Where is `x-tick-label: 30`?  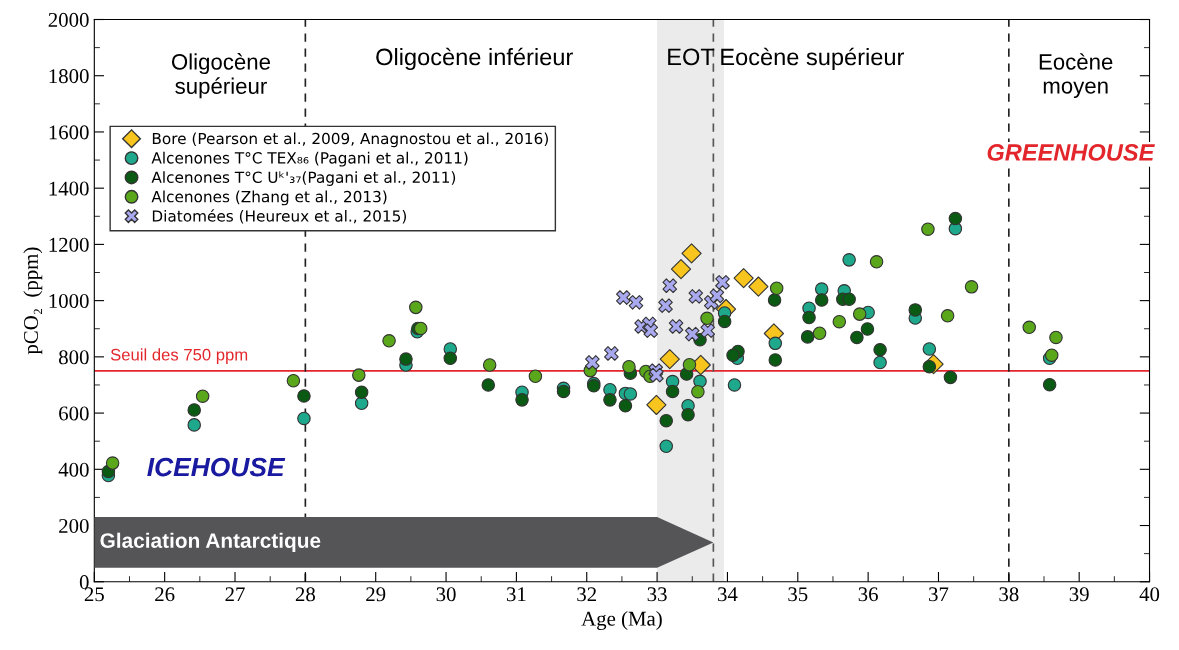
x-tick-label: 30 is located at coordinates (446, 594).